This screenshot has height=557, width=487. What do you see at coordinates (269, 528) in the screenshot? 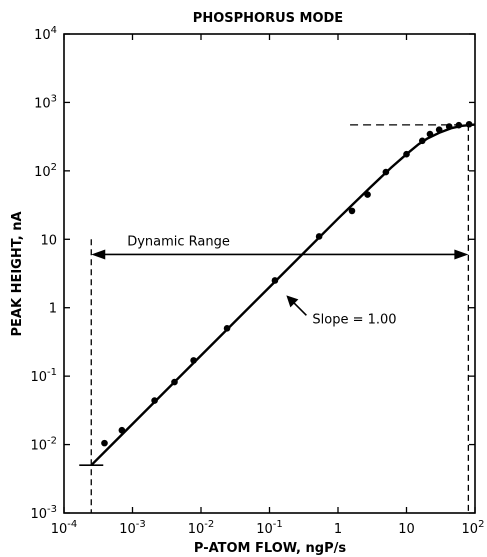
I see `x-tick-label: 10⁻¹` at bounding box center [269, 528].